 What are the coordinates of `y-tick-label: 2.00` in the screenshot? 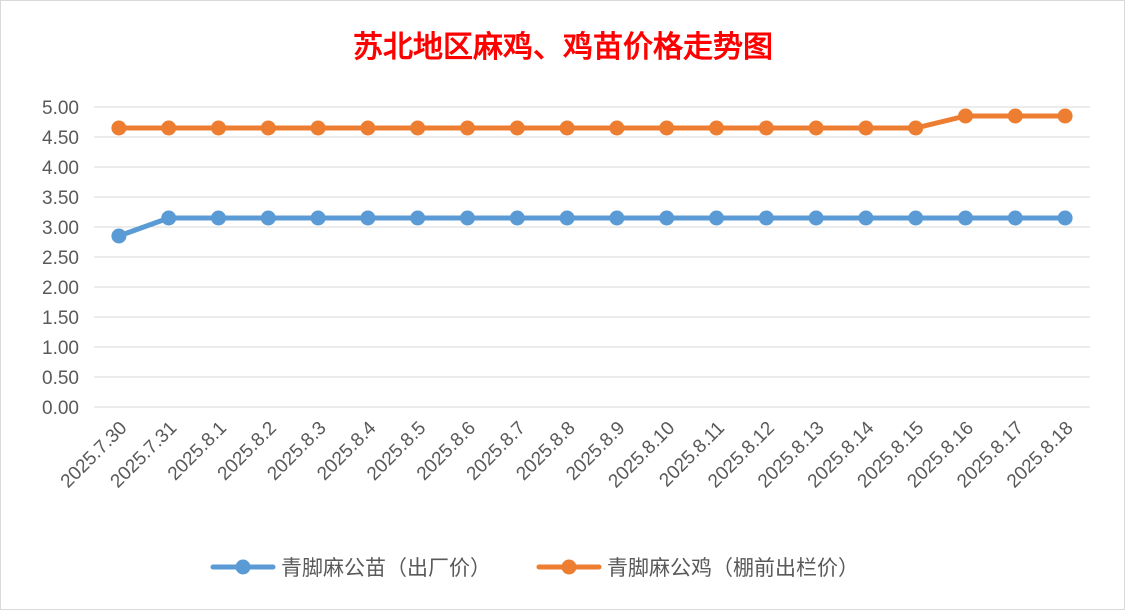 It's located at (60, 288).